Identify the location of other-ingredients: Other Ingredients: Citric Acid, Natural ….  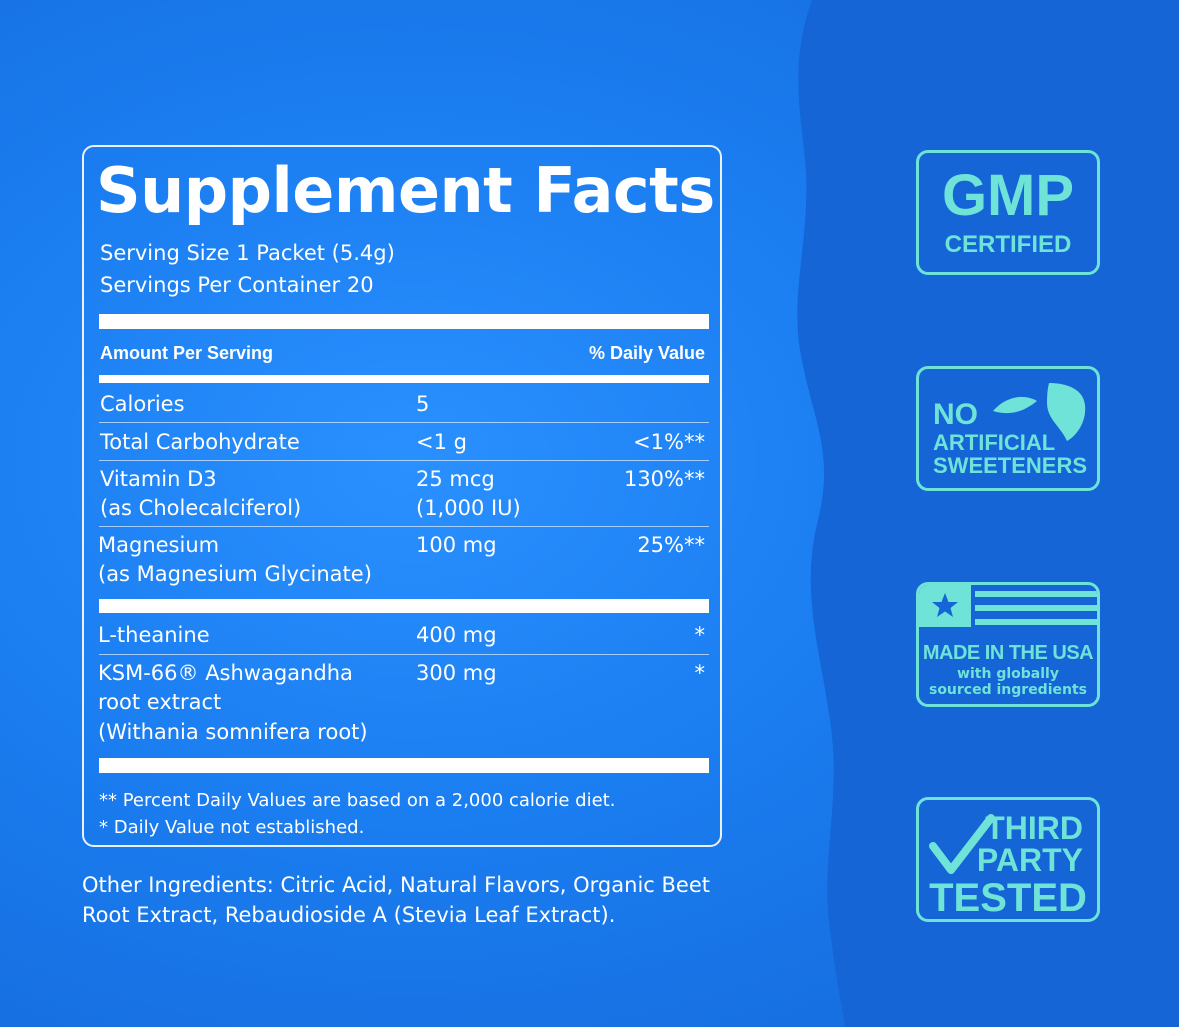
(396, 900).